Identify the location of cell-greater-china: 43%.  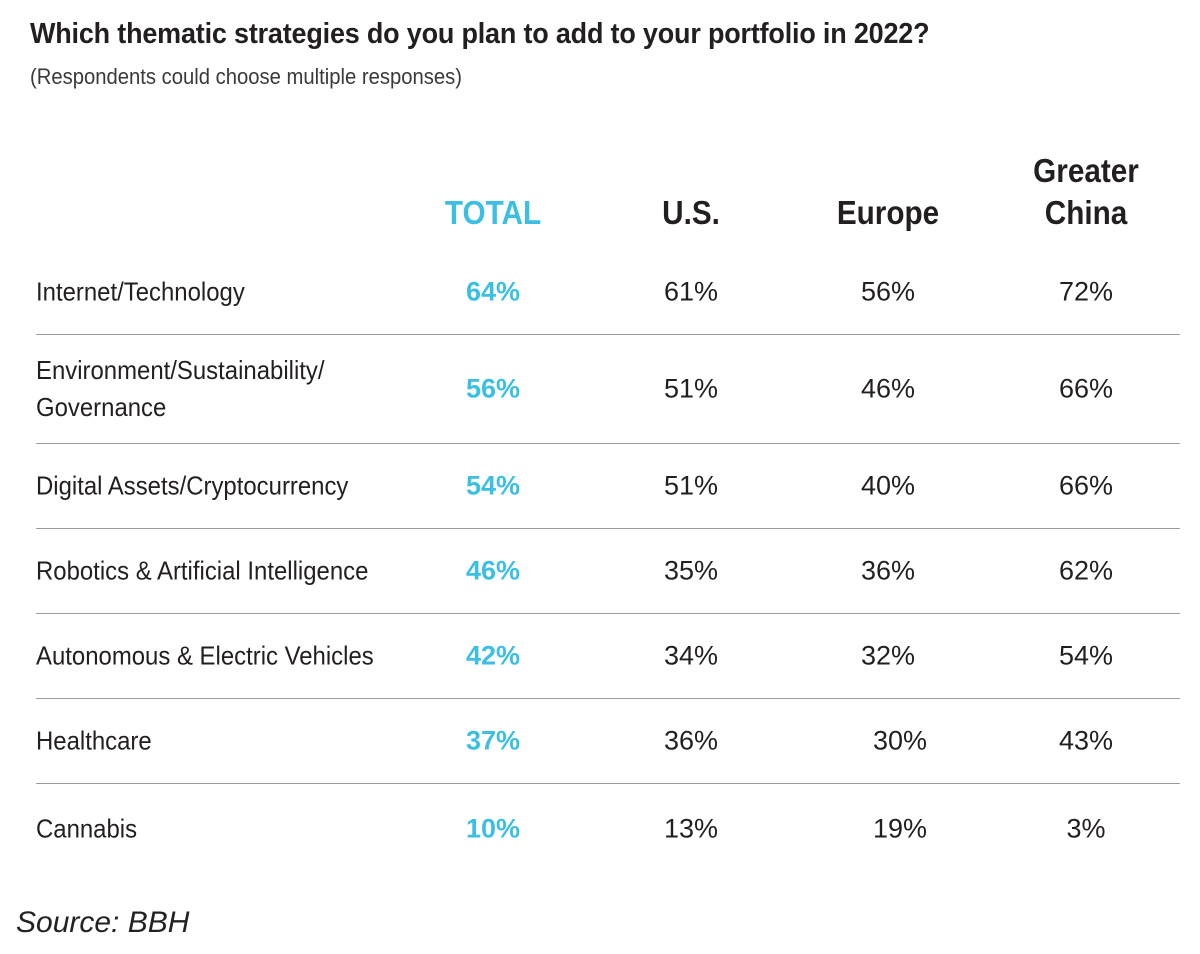
(1086, 740).